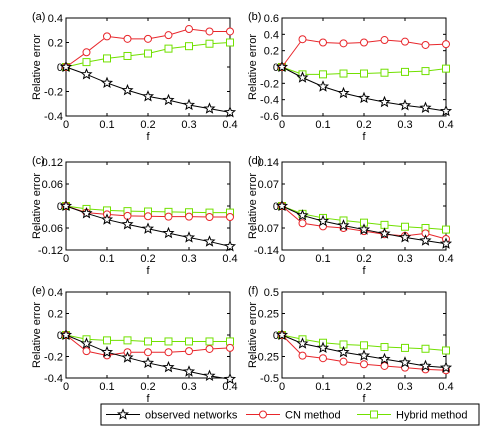  I want to click on legend-item-hybrid: Hybrid method, so click(412, 416).